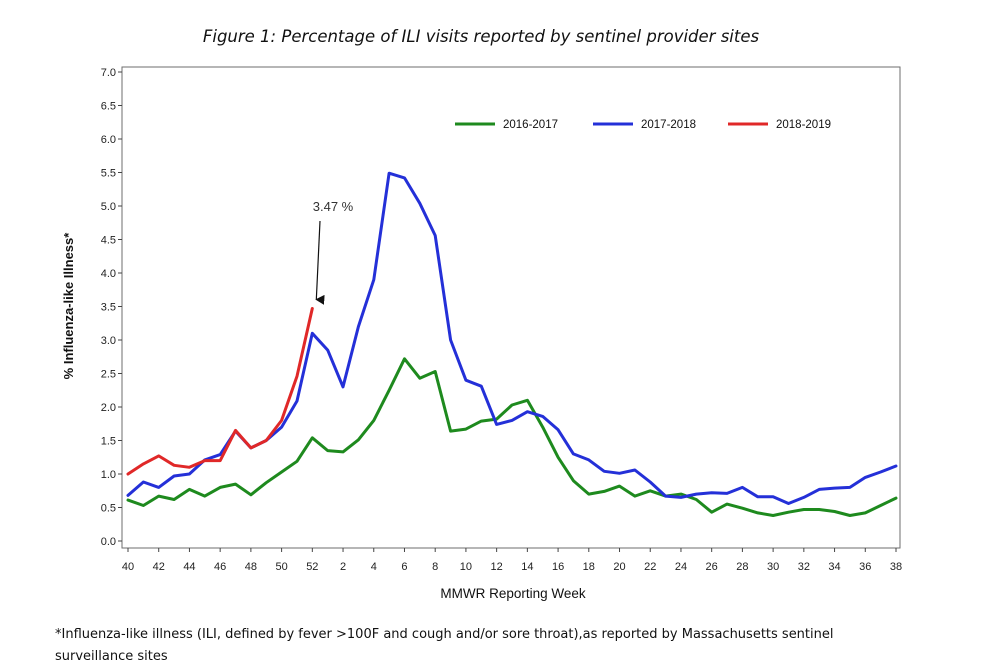 The image size is (1000, 670). What do you see at coordinates (108, 341) in the screenshot?
I see `y-tick-label: 3.0` at bounding box center [108, 341].